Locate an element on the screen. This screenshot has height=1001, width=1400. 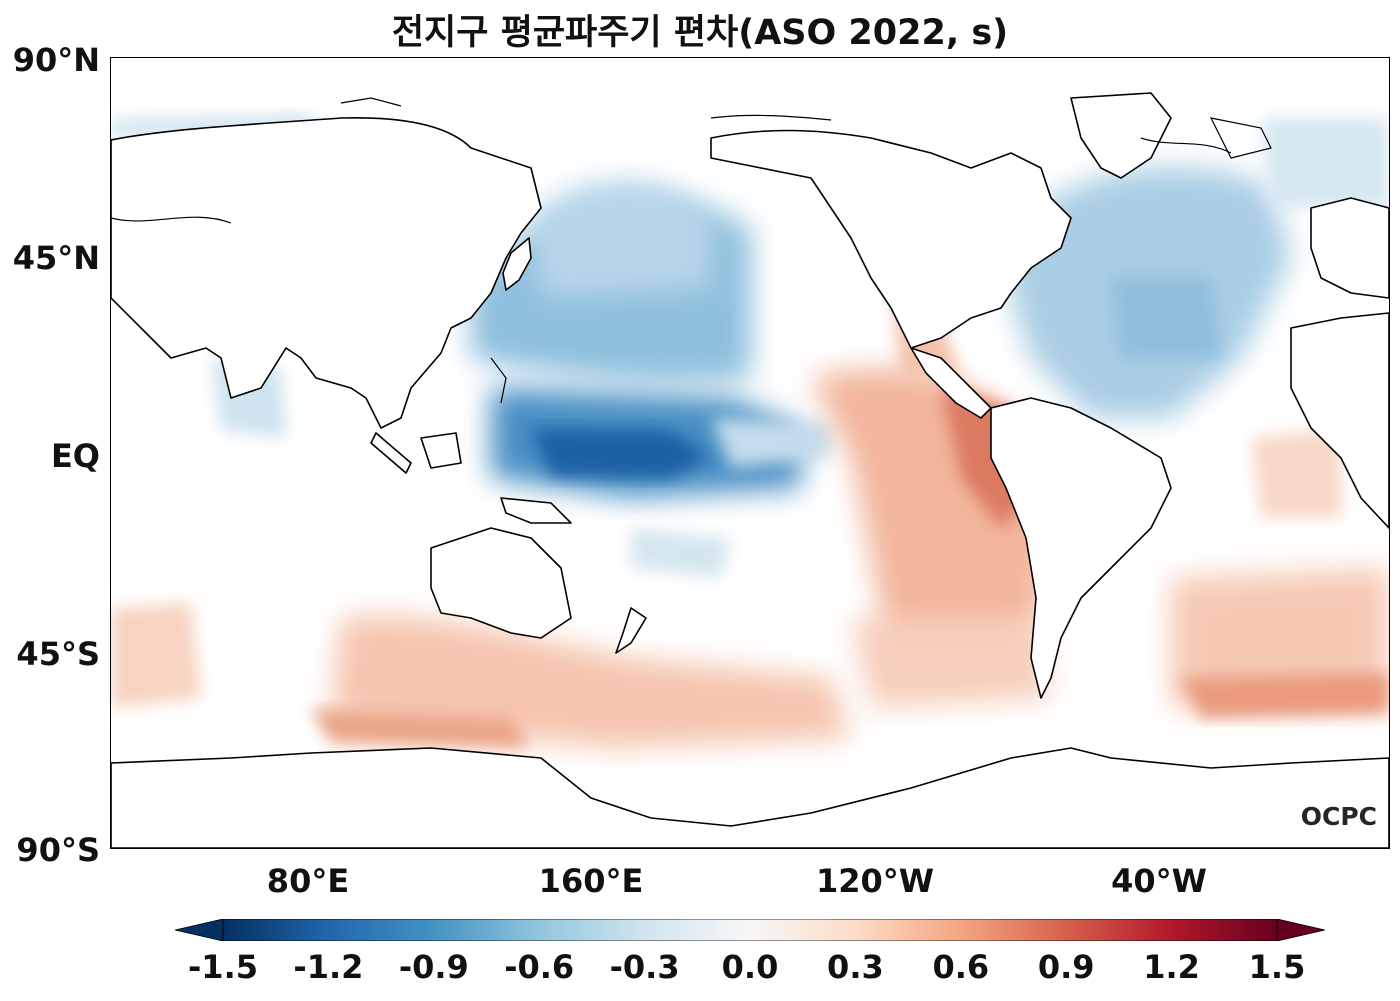
map-title: 전지구 평균파주기 편차(ASO 2022, s) is located at coordinates (700, 33).